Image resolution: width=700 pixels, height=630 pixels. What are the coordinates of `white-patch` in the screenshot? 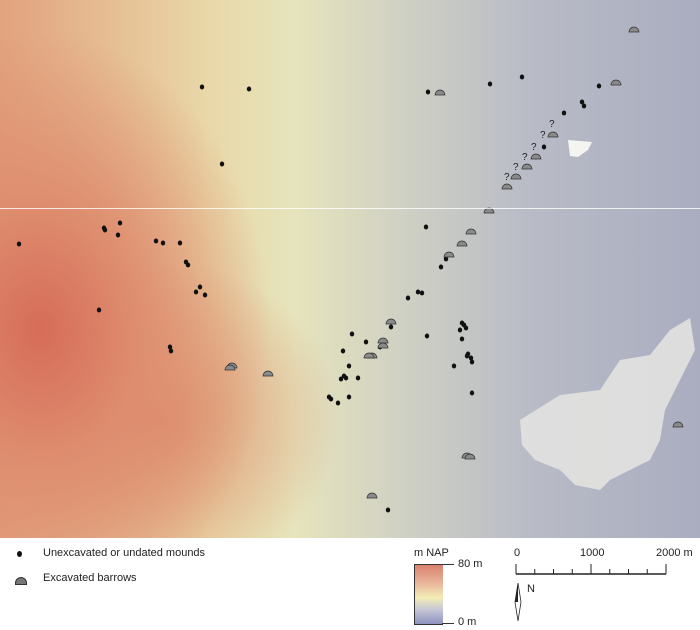 It's located at (580, 148).